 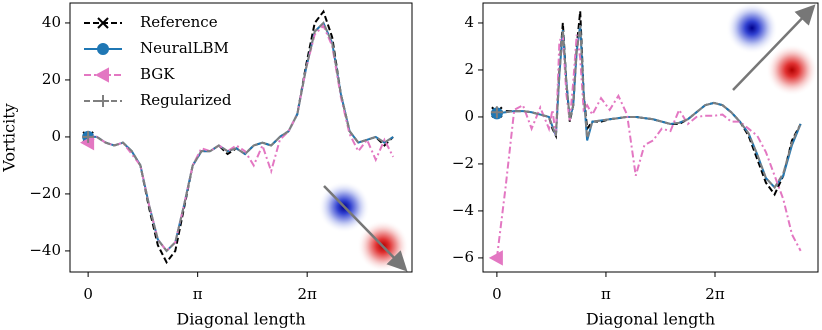 What do you see at coordinates (752, 28) in the screenshot?
I see `vortex-blue` at bounding box center [752, 28].